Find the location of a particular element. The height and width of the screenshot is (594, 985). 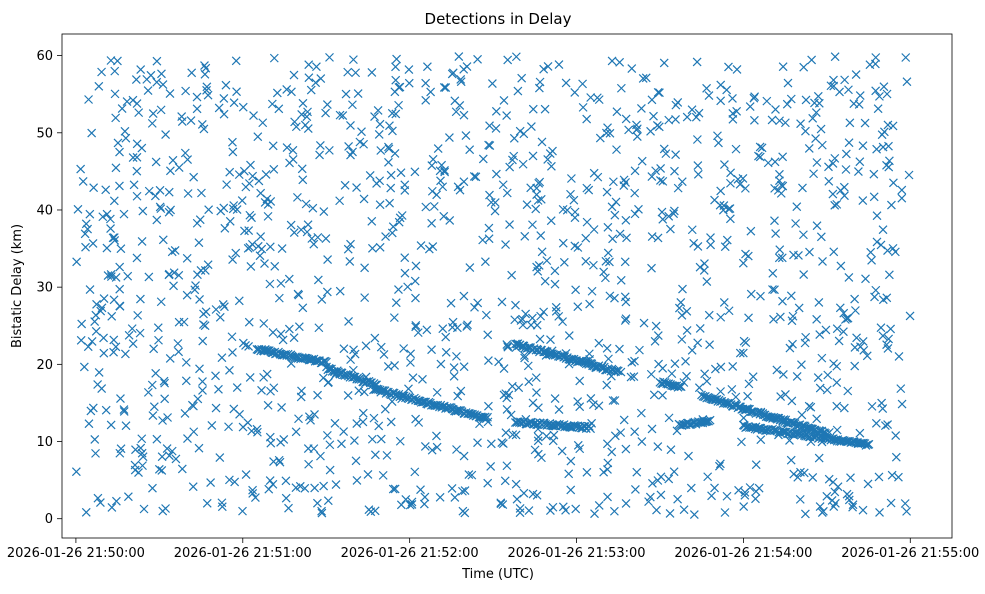

y-tick-label: 0 is located at coordinates (49, 519).